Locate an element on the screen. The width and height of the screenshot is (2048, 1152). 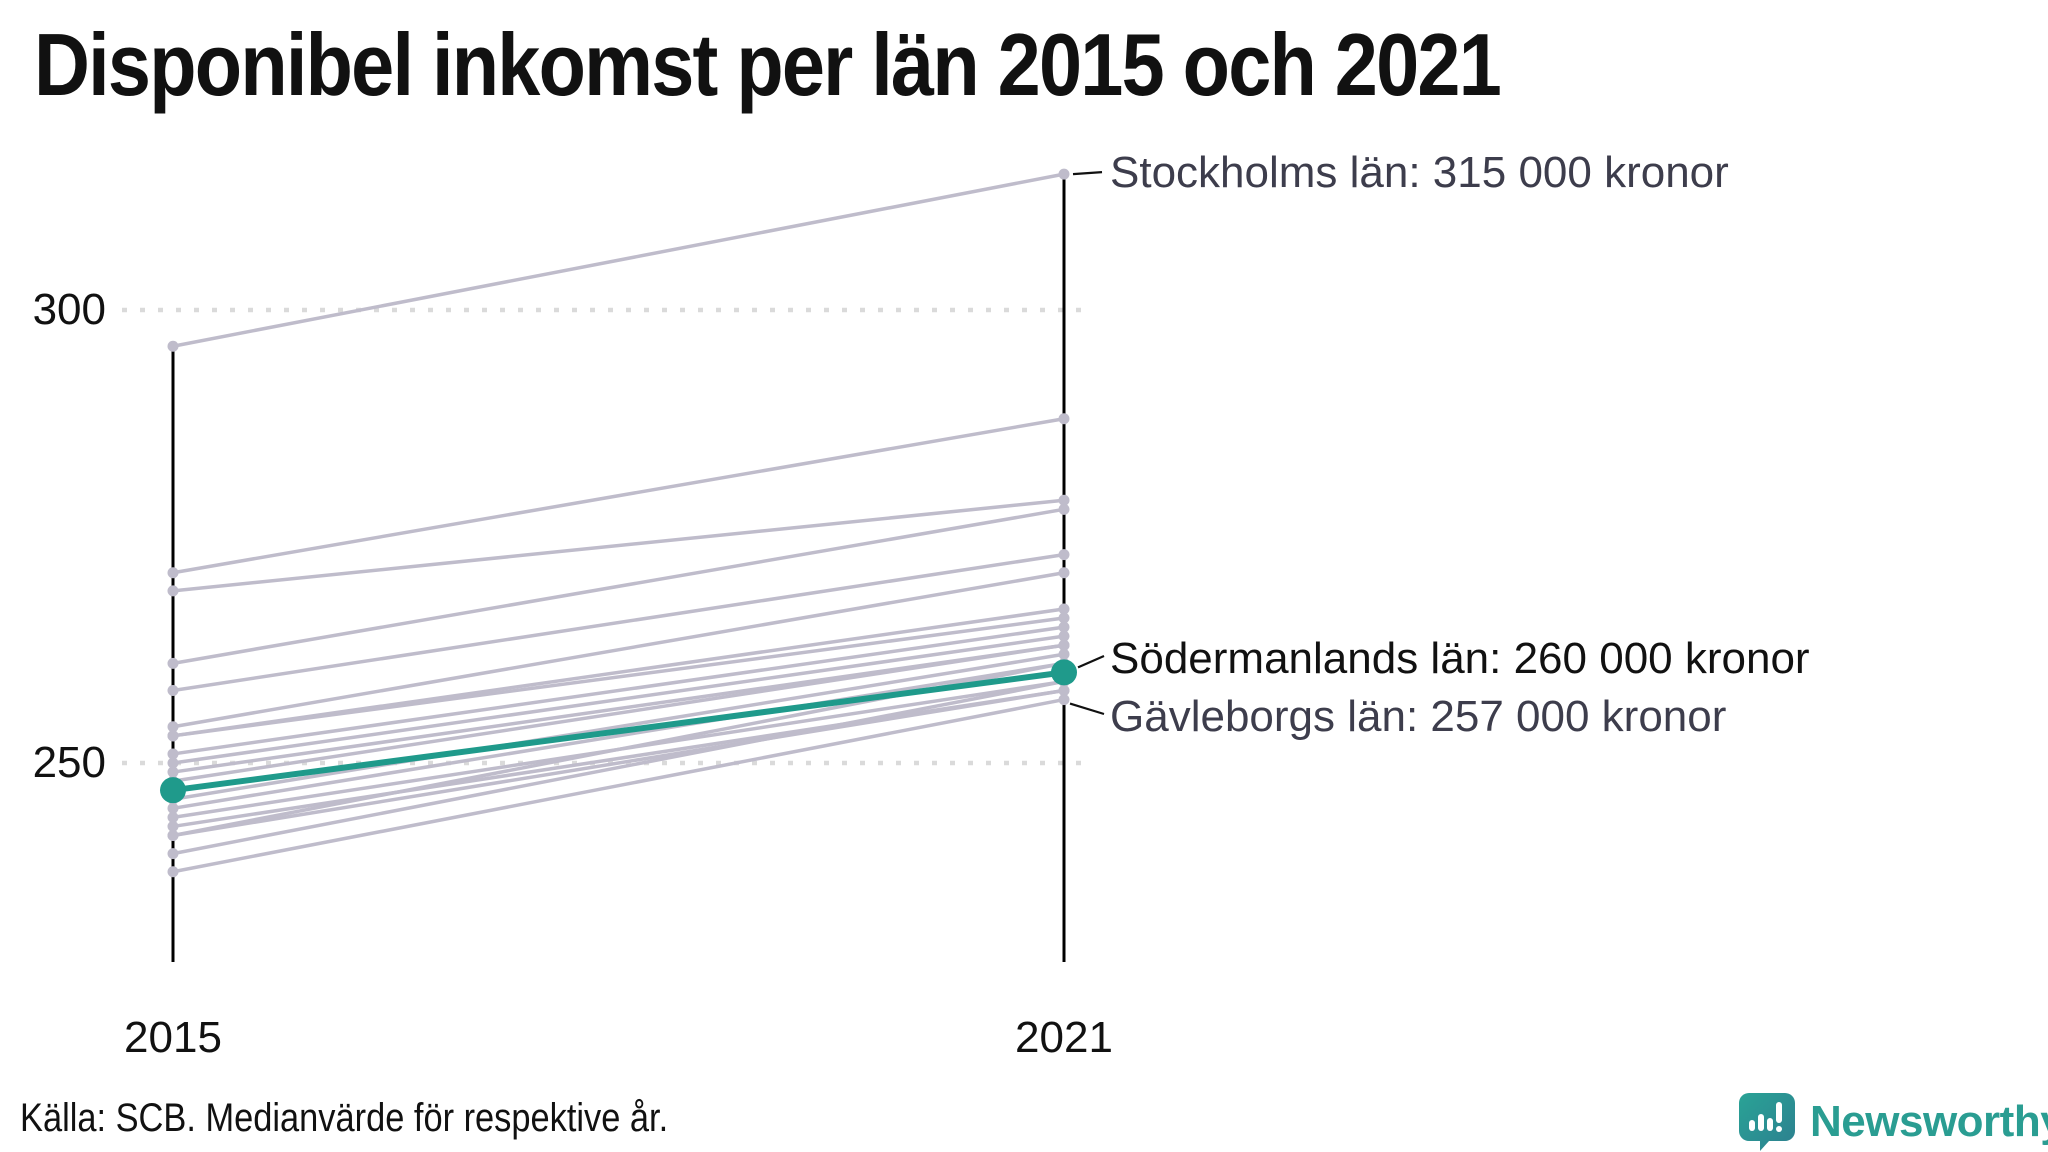
chart-title: Disponibel inkomst per län 2015 och 2021 is located at coordinates (768, 64).